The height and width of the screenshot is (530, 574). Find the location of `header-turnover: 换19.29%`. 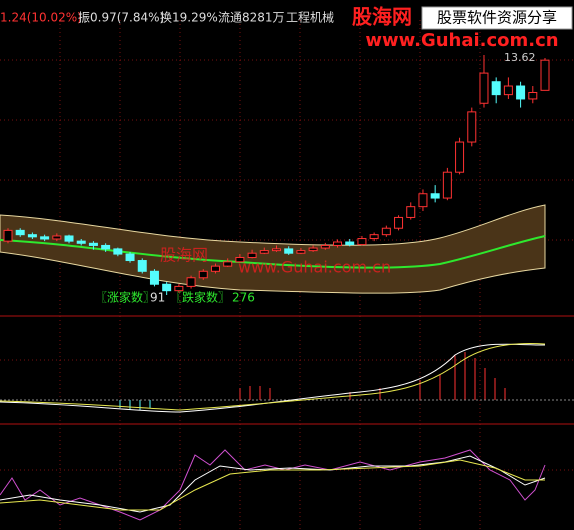

header-turnover: 换19.29% is located at coordinates (189, 18).